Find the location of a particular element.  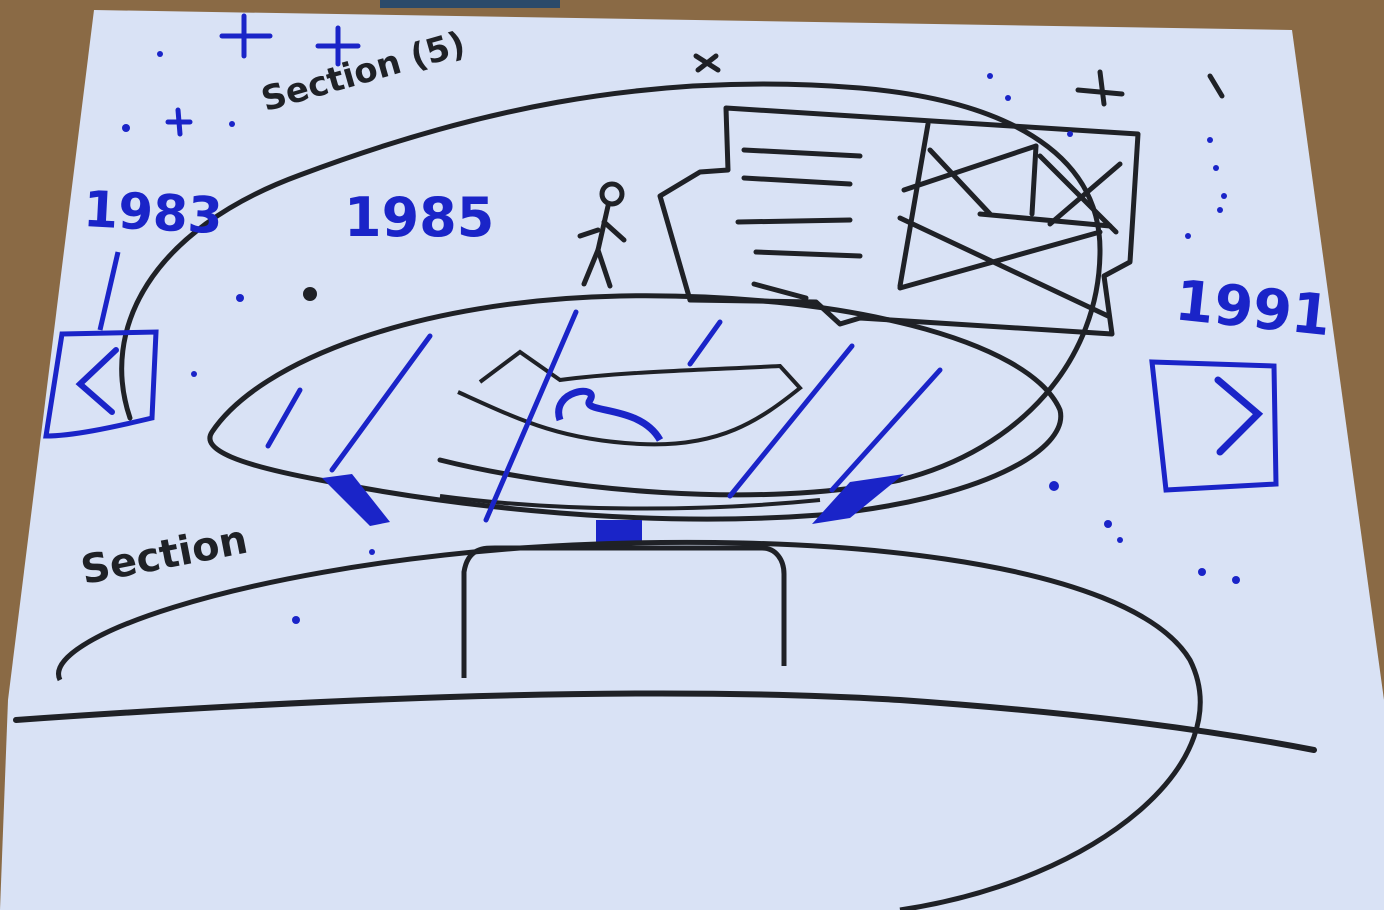

dish-stripes is located at coordinates (604, 416).